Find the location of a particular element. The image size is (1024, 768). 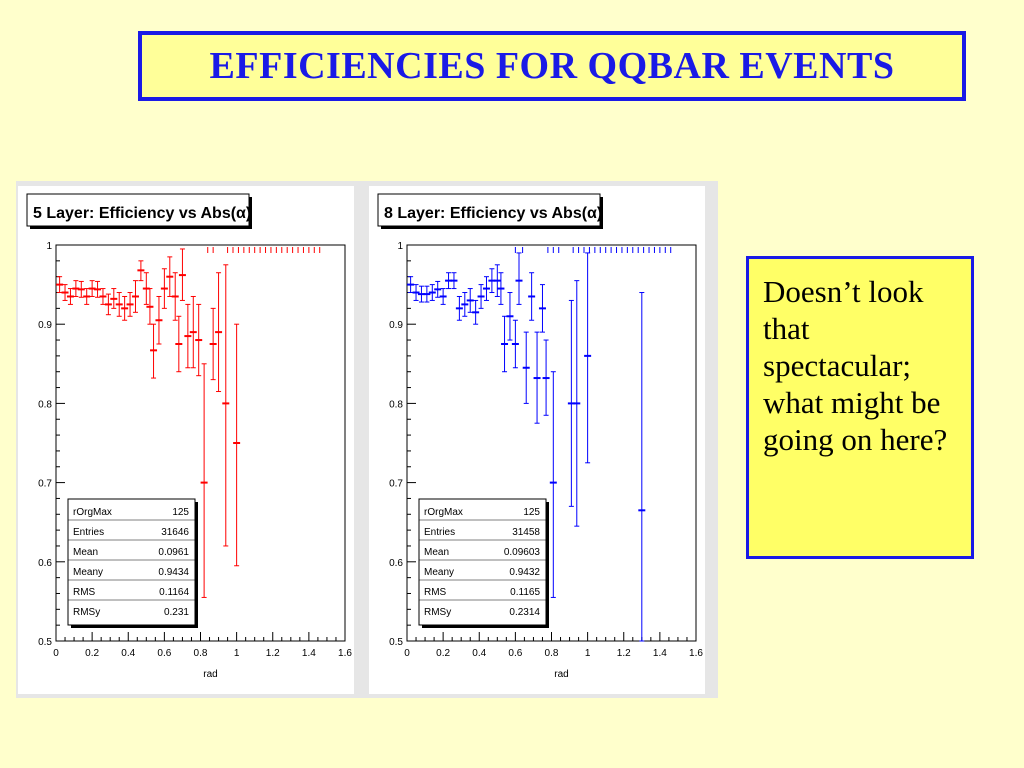

slide-title-box: EFFICIENCIES FOR QQBAR EVENTS is located at coordinates (552, 66).